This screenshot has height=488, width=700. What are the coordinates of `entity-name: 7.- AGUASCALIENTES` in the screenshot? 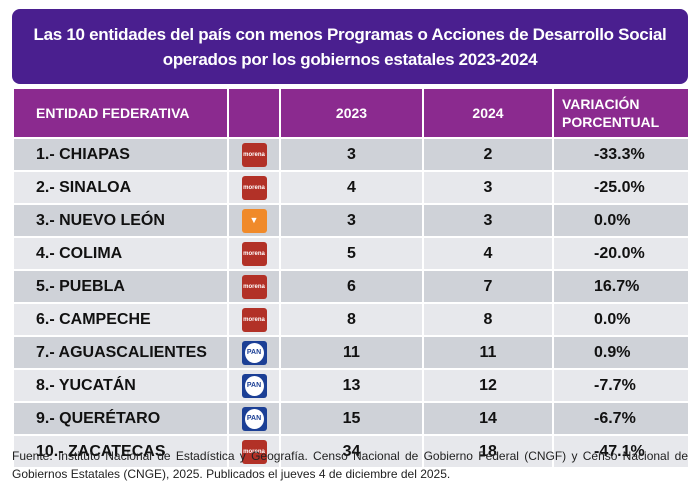 It's located at (120, 352).